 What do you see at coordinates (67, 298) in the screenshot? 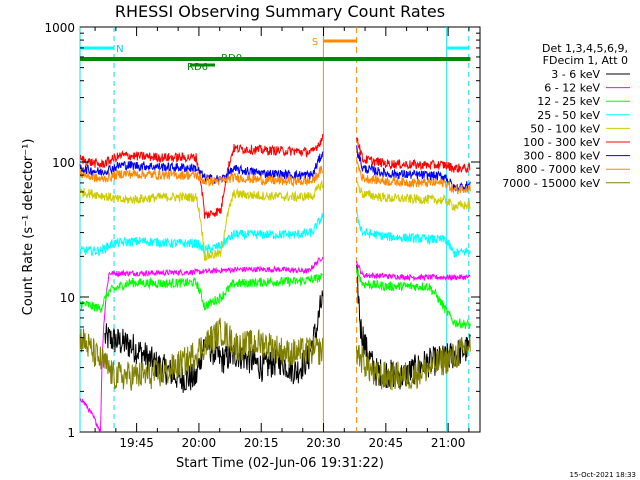
I see `y-tick-label: 10` at bounding box center [67, 298].